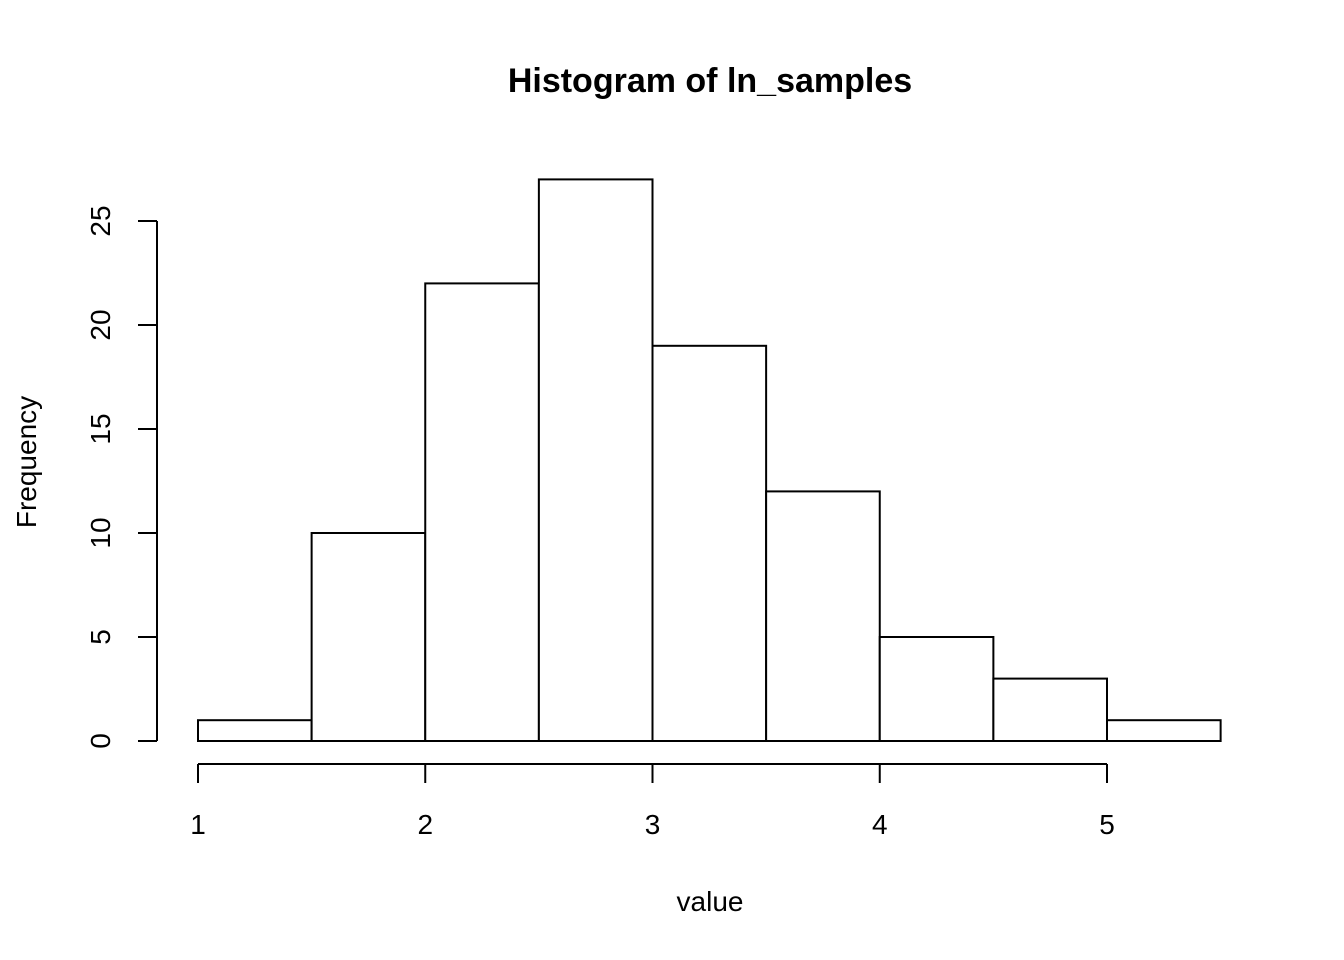 The image size is (1344, 960). What do you see at coordinates (1107, 824) in the screenshot?
I see `x-tick-label: 5` at bounding box center [1107, 824].